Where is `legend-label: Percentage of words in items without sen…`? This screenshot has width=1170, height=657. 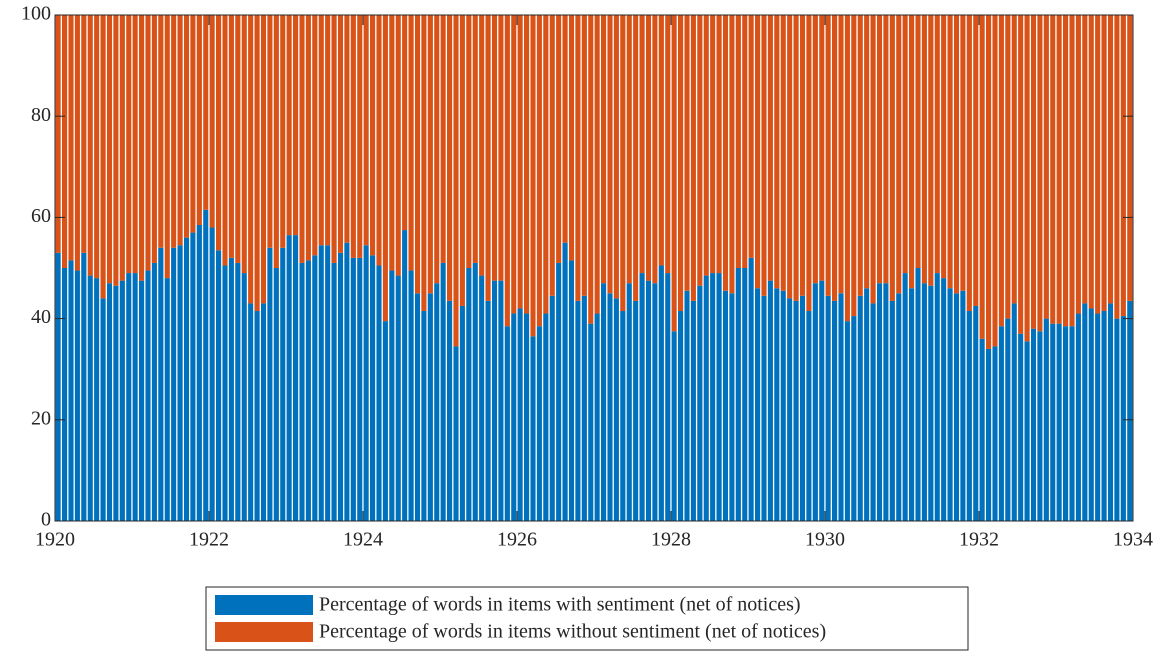
legend-label: Percentage of words in items without sen… is located at coordinates (572, 632).